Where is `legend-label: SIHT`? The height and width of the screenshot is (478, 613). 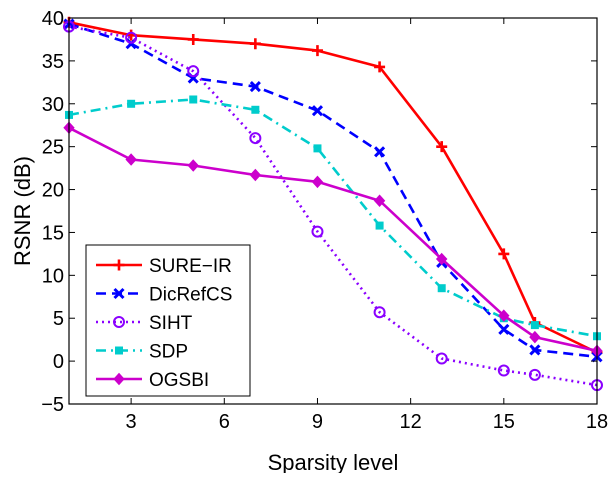 legend-label: SIHT is located at coordinates (171, 323).